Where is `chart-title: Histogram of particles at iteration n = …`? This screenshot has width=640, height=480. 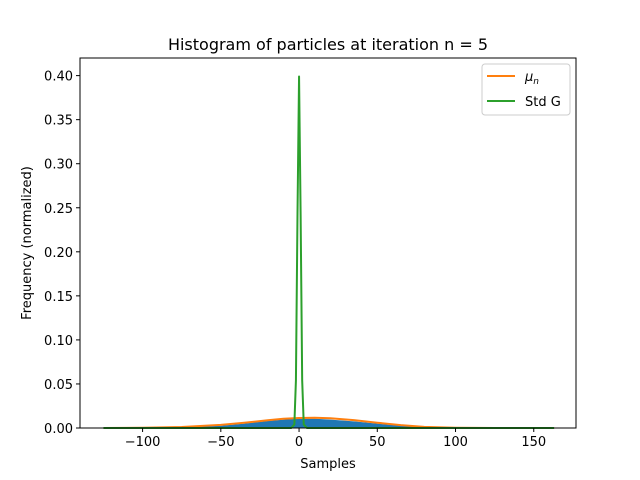 chart-title: Histogram of particles at iteration n = … is located at coordinates (328, 44).